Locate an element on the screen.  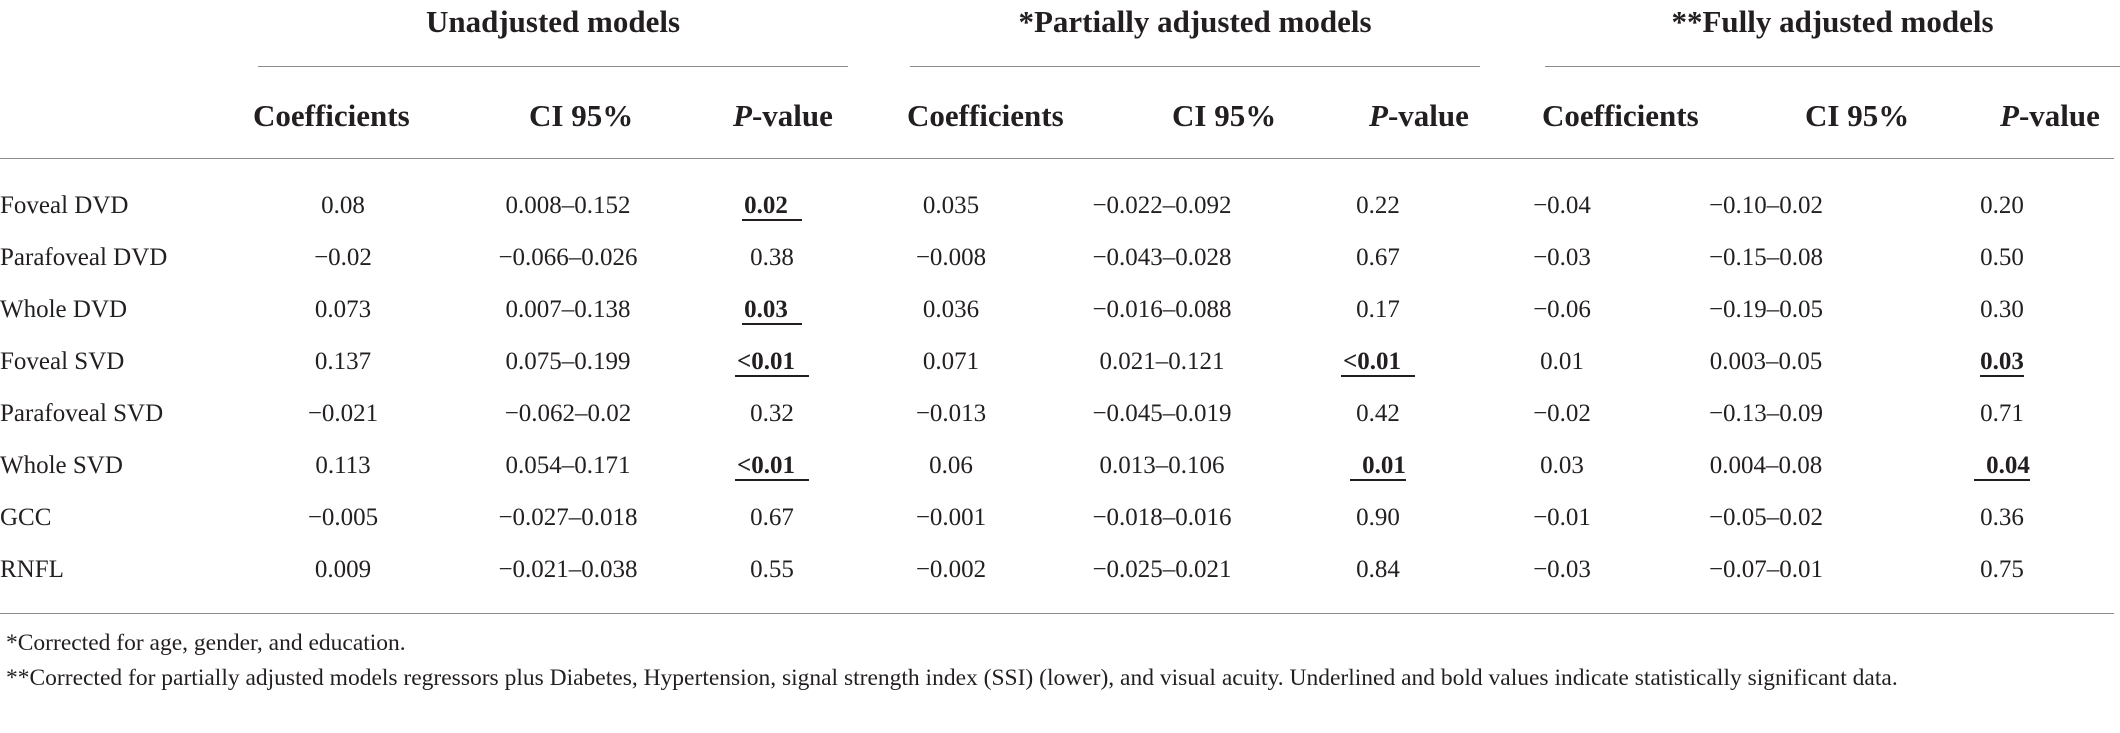
pvalue-cell-unadjusted: 0.32 is located at coordinates (772, 413).